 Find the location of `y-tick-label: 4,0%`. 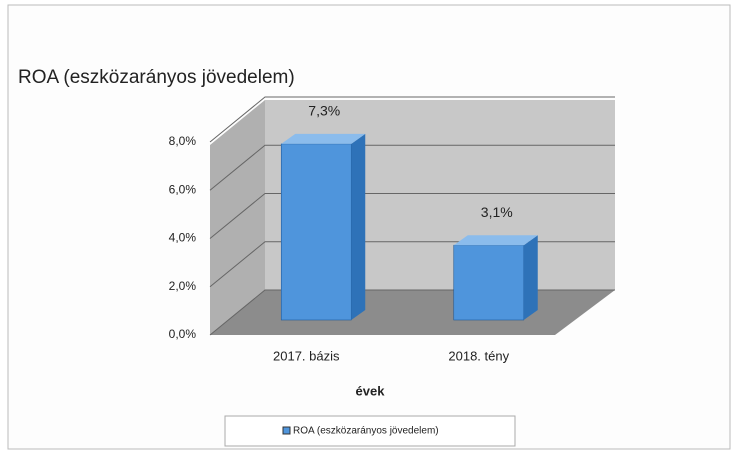

y-tick-label: 4,0% is located at coordinates (183, 238).